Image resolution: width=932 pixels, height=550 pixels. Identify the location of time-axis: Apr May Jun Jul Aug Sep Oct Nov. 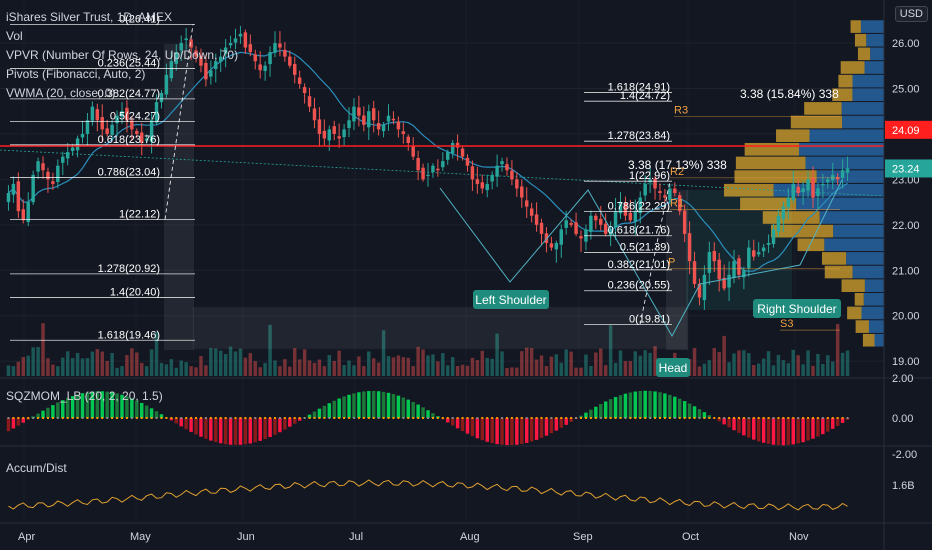
(413, 537).